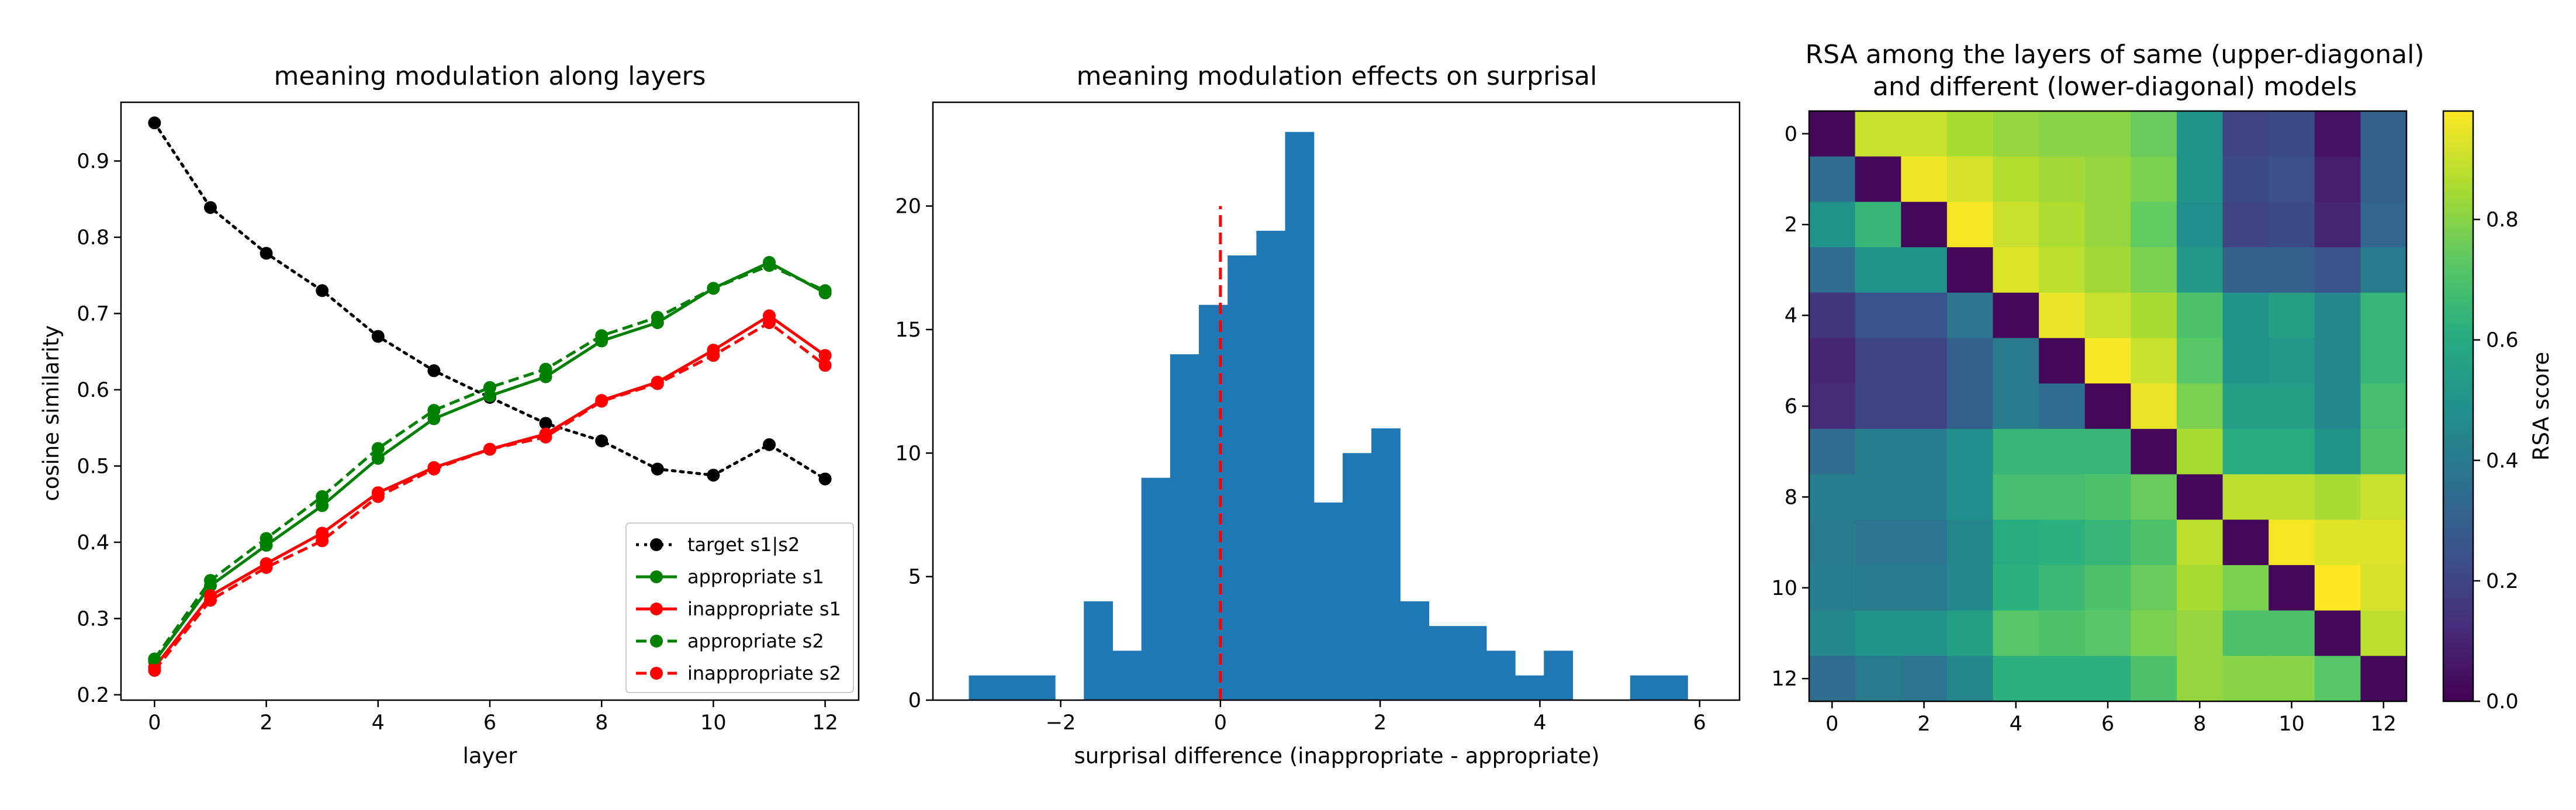 The height and width of the screenshot is (810, 2576). I want to click on x-tick-label: 6, so click(489, 723).